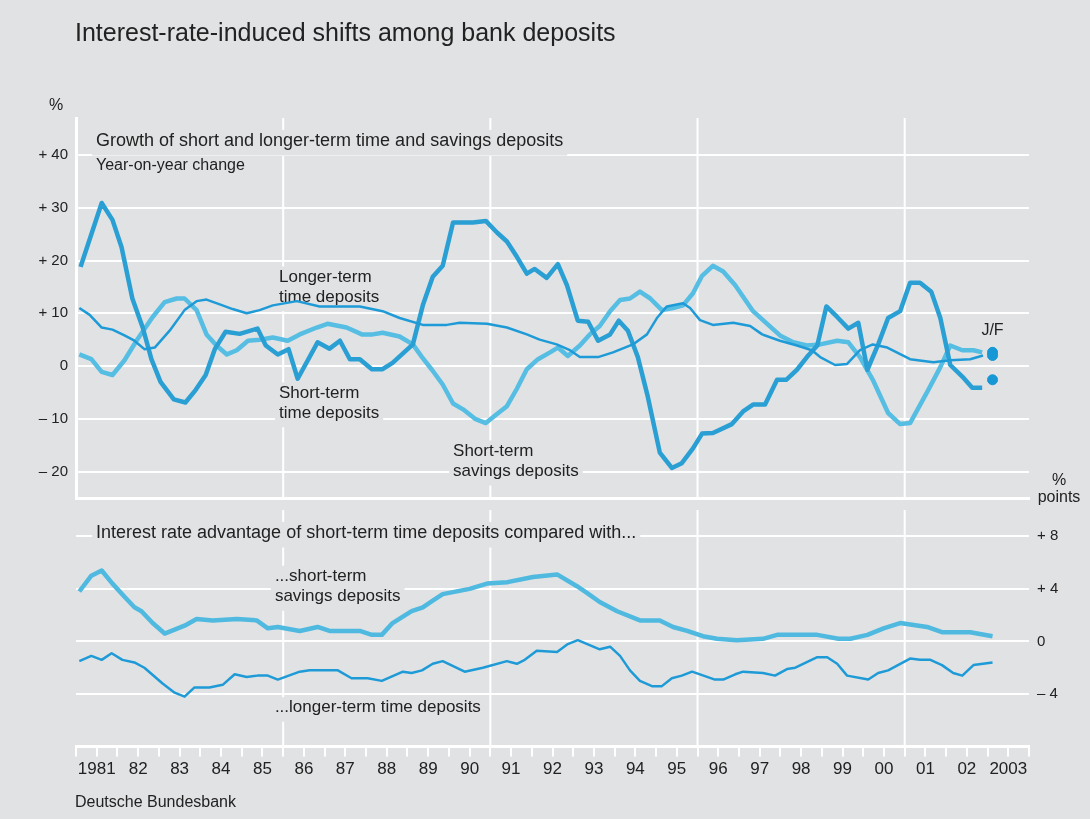  Describe the element at coordinates (53, 312) in the screenshot. I see `y-tick-label: + 10` at that location.